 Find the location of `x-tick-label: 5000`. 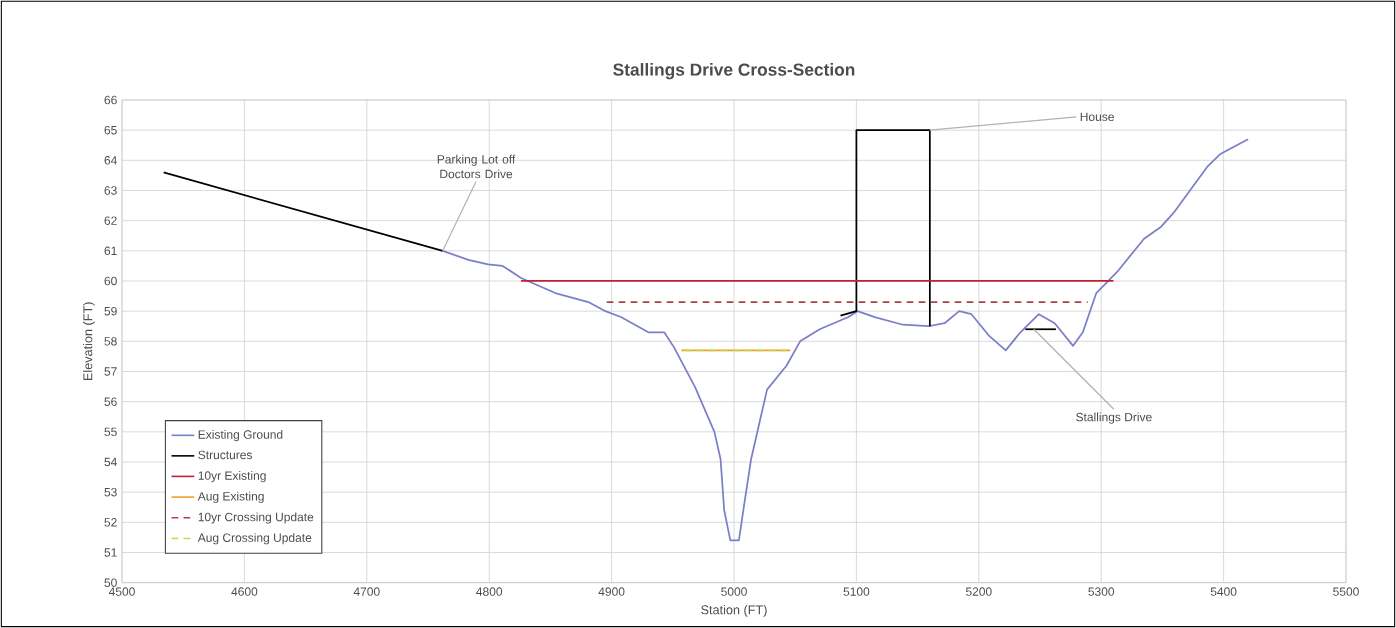

x-tick-label: 5000 is located at coordinates (734, 591).